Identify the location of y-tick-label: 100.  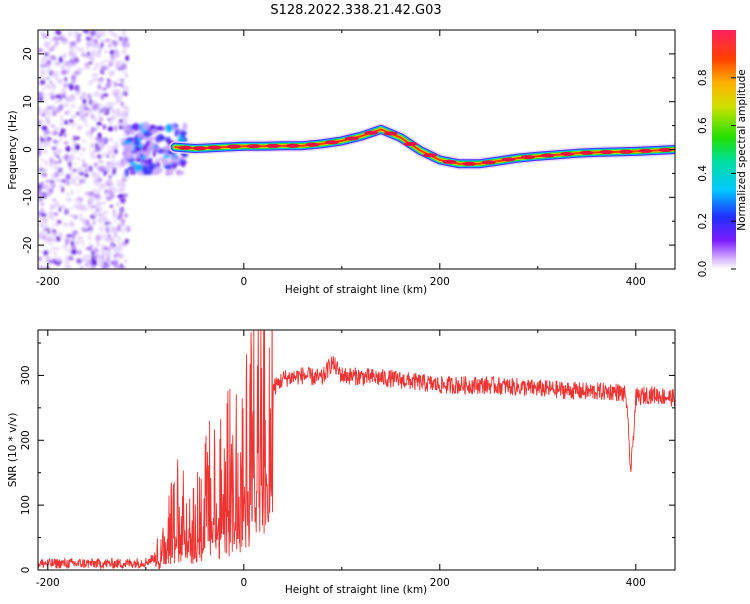
(26, 505).